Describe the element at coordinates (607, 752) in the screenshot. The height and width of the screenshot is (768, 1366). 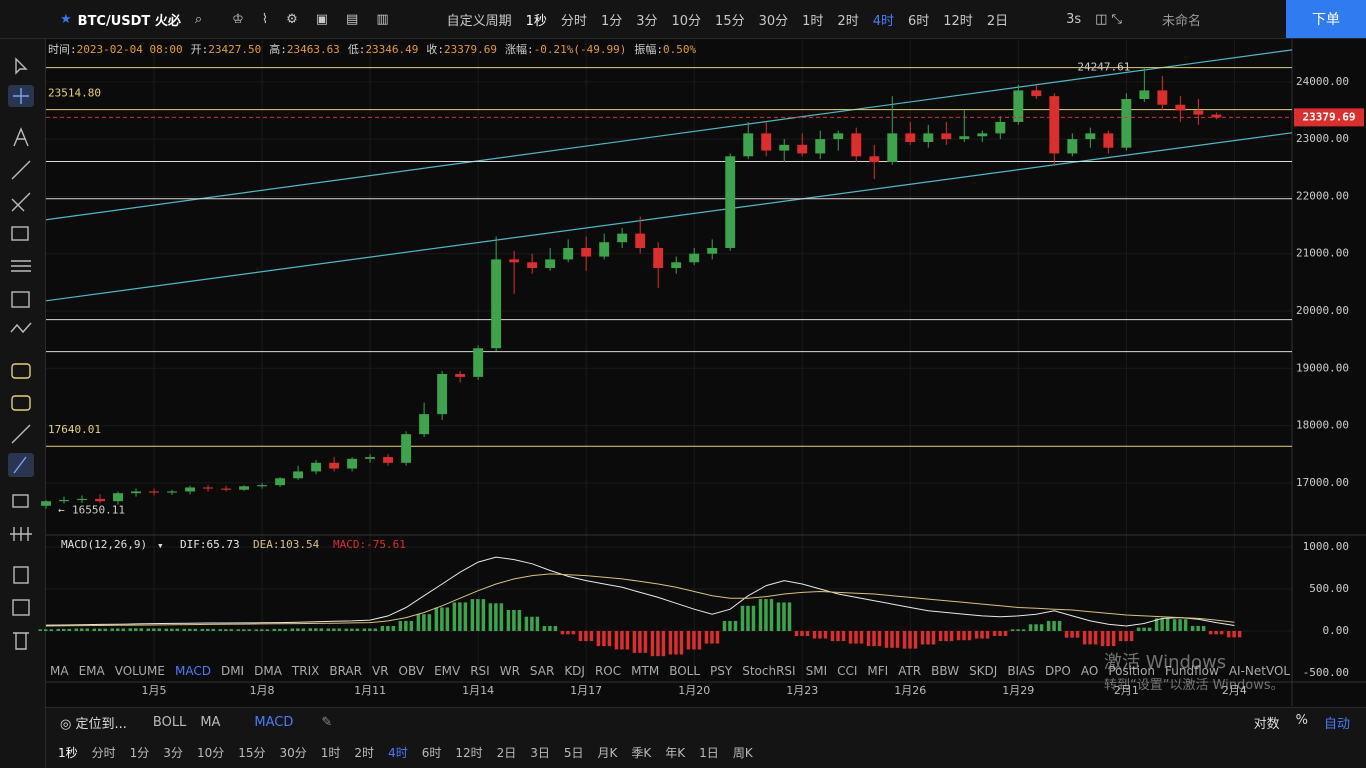
I see `period: 月K` at that location.